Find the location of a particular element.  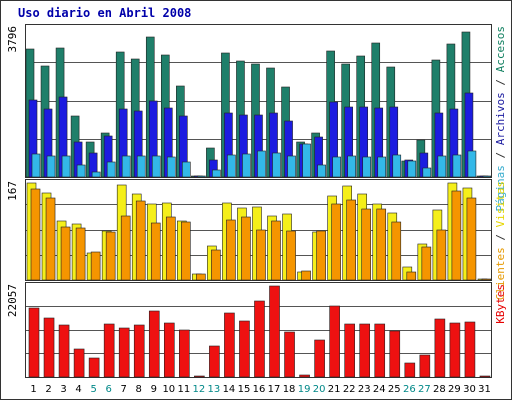

legend-part-0: Páginas is located at coordinates (500, 188).